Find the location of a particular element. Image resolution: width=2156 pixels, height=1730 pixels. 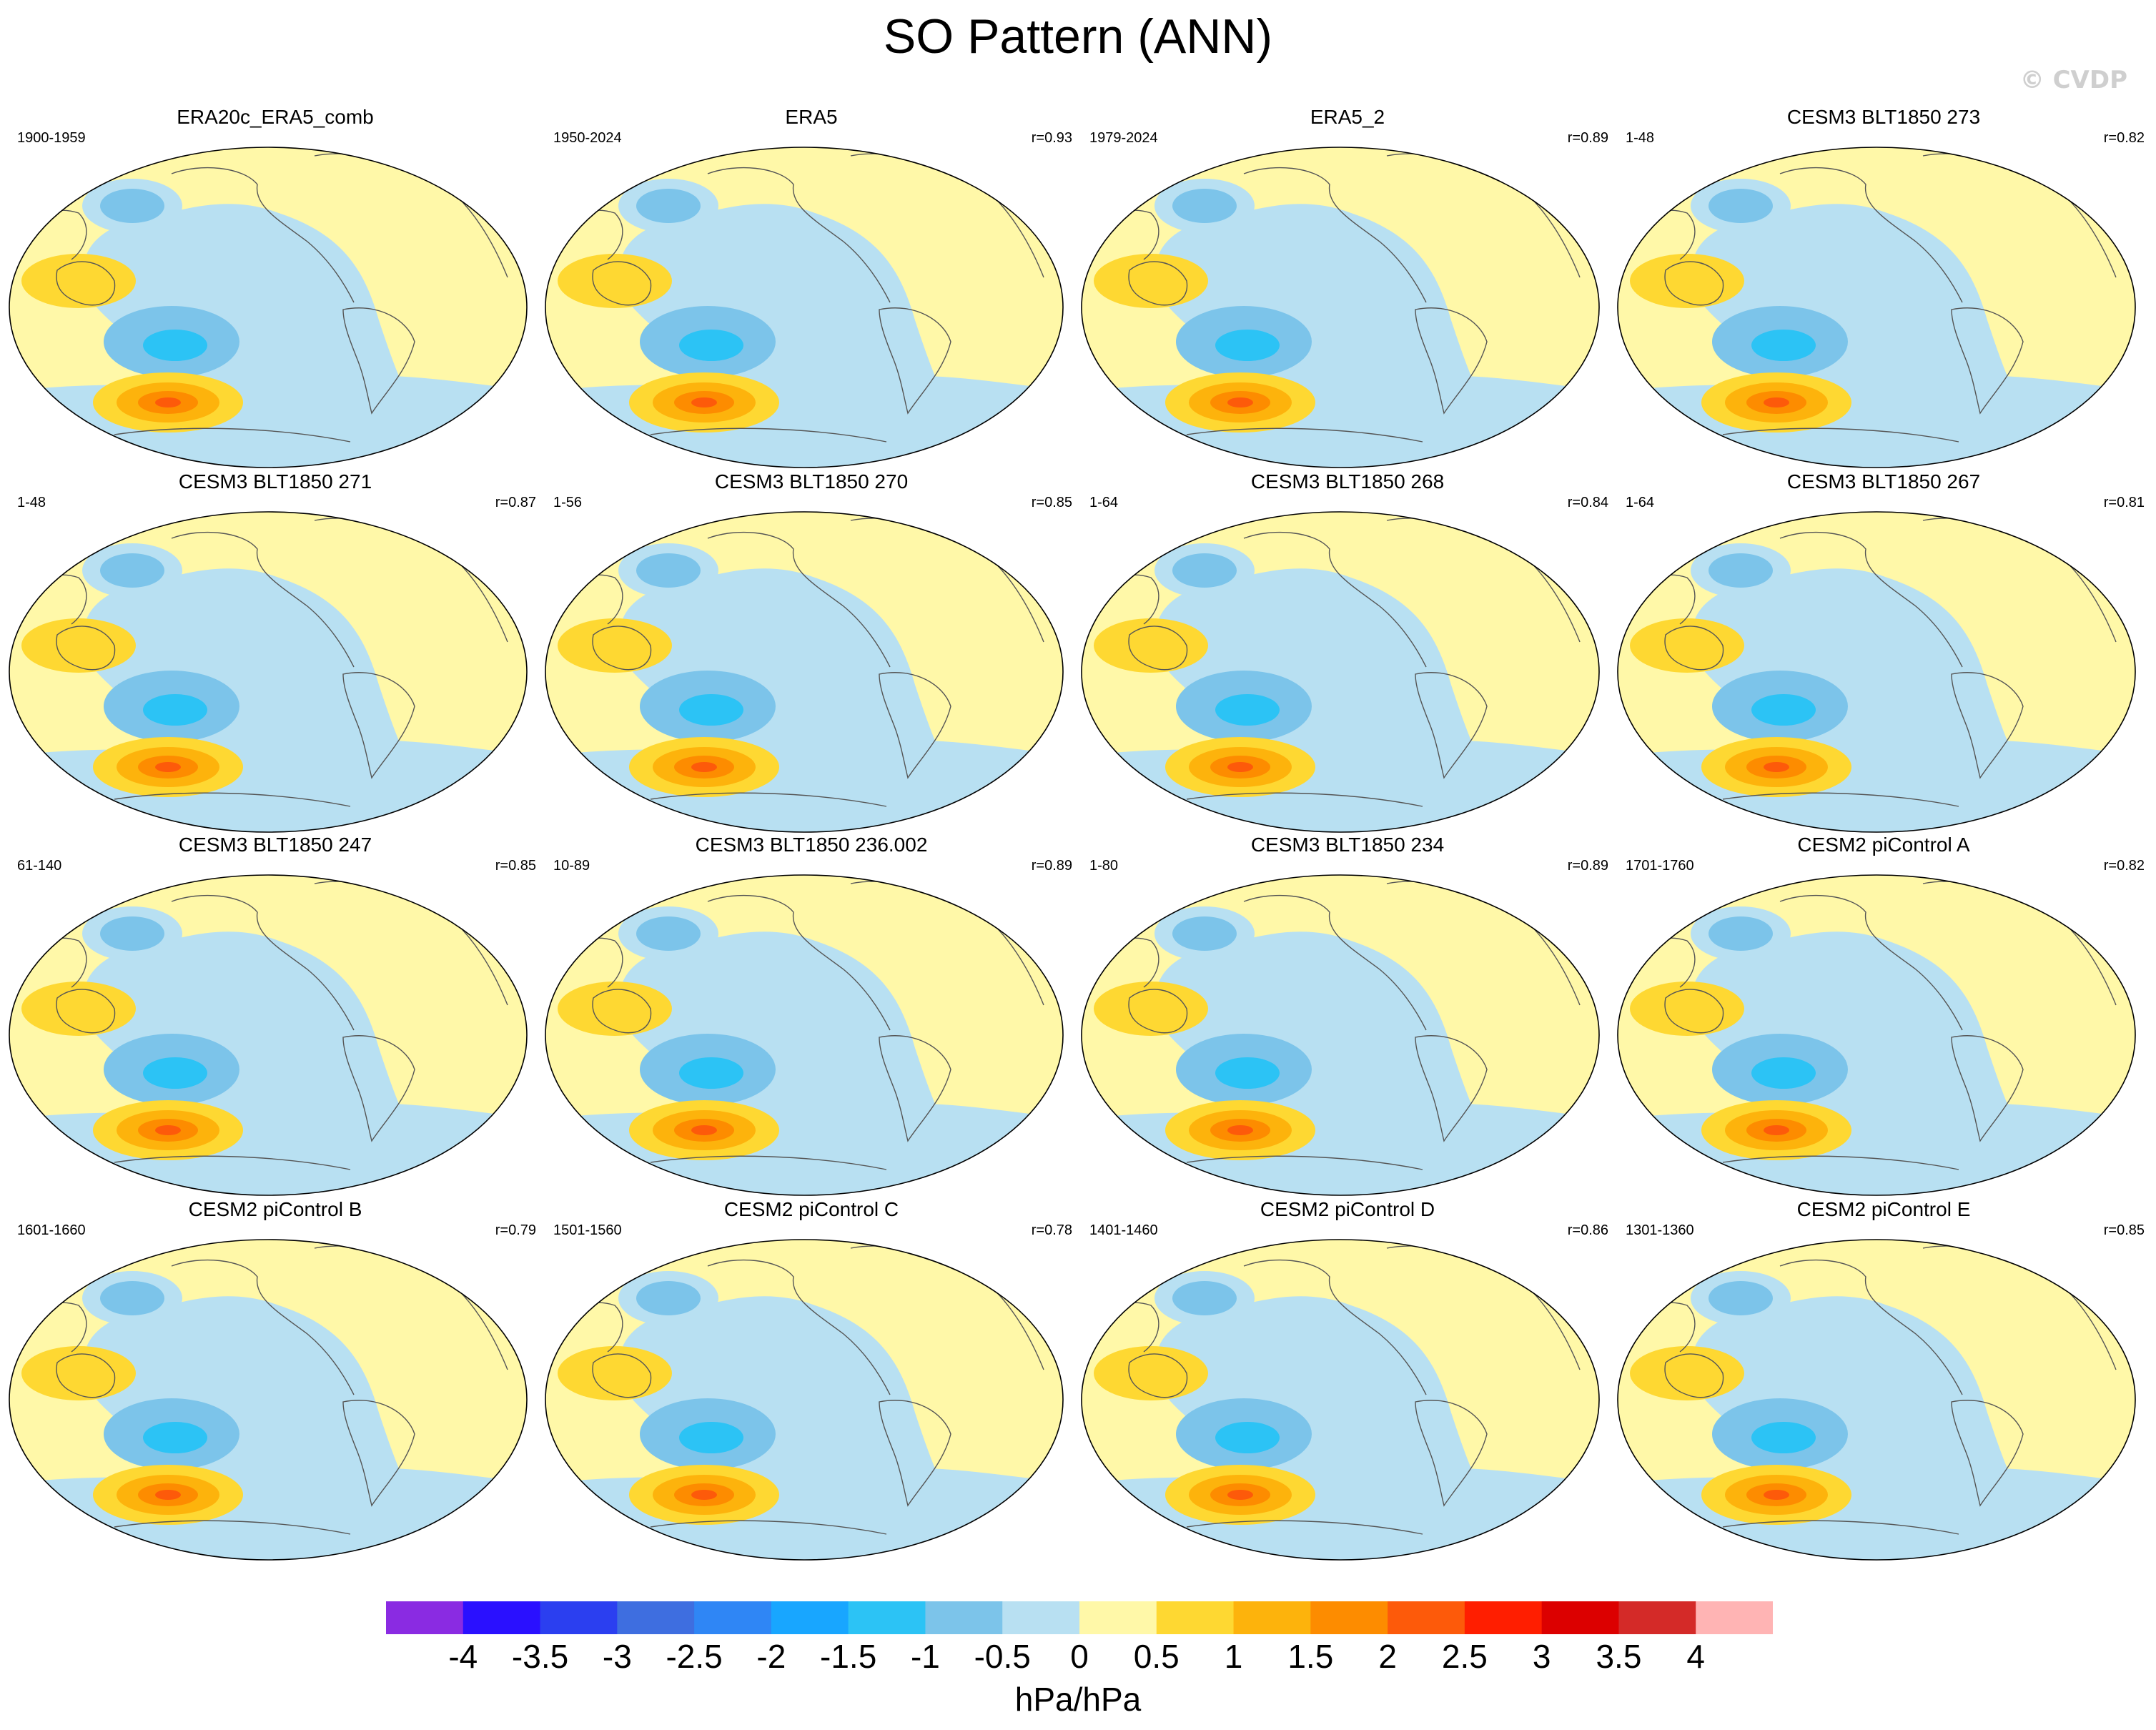

colorbar-tick-label: 1 is located at coordinates (1233, 1656).